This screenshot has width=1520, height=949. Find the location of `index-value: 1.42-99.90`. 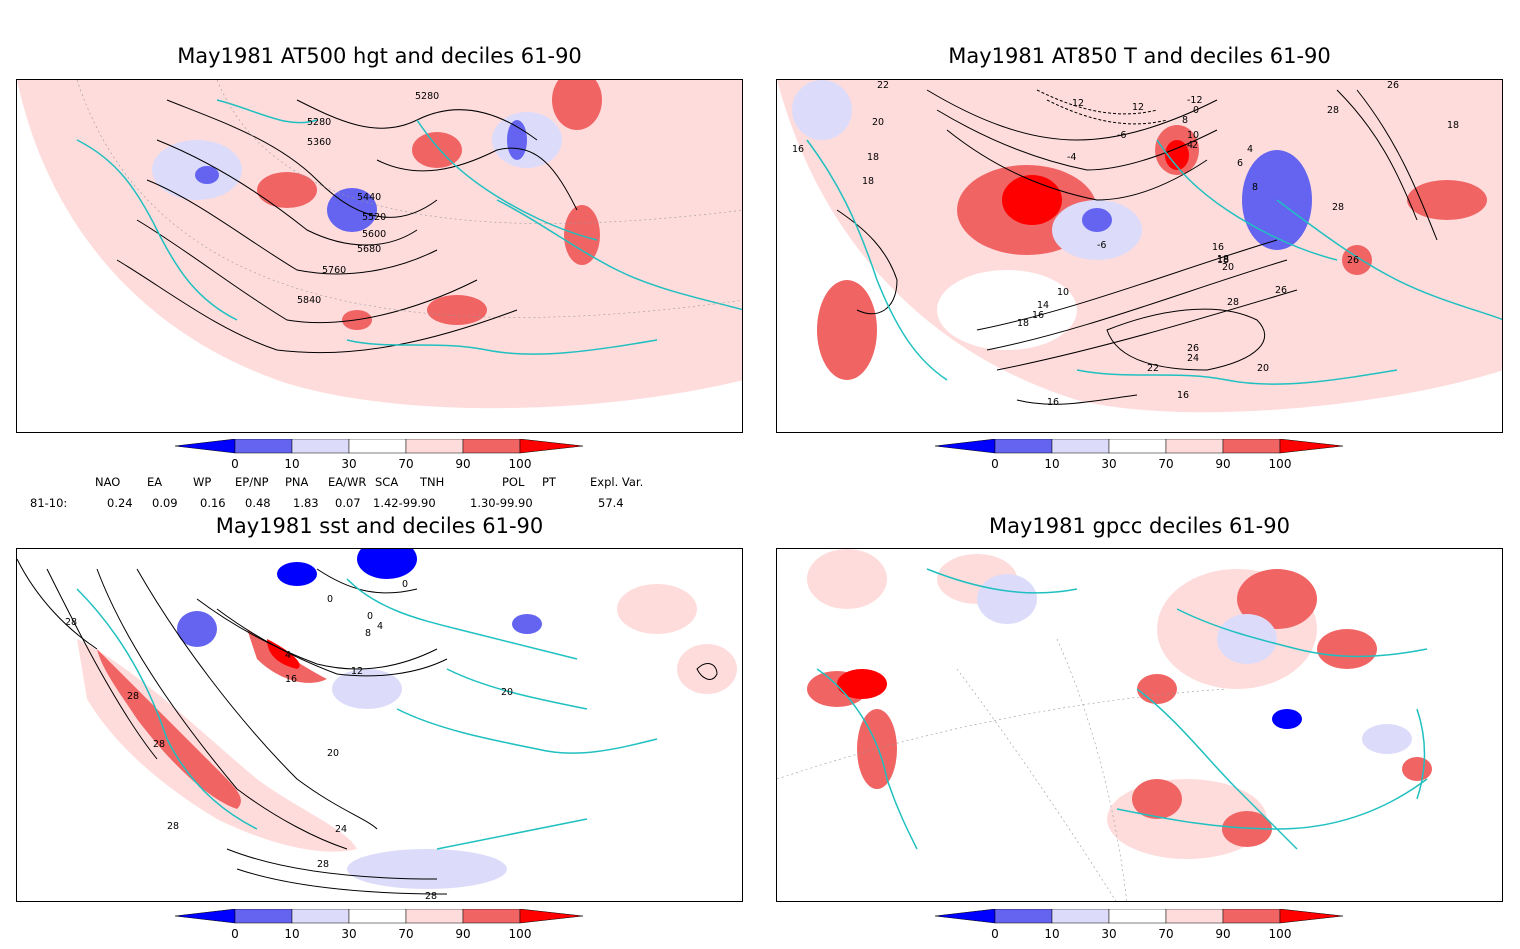

index-value: 1.42-99.90 is located at coordinates (404, 503).